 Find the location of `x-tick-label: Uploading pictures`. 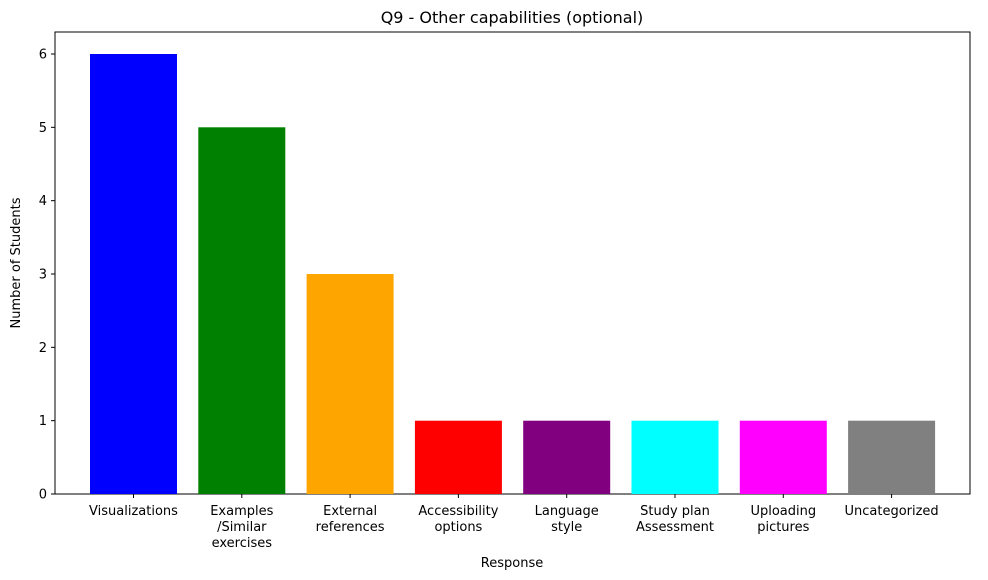

x-tick-label: Uploading pictures is located at coordinates (783, 519).